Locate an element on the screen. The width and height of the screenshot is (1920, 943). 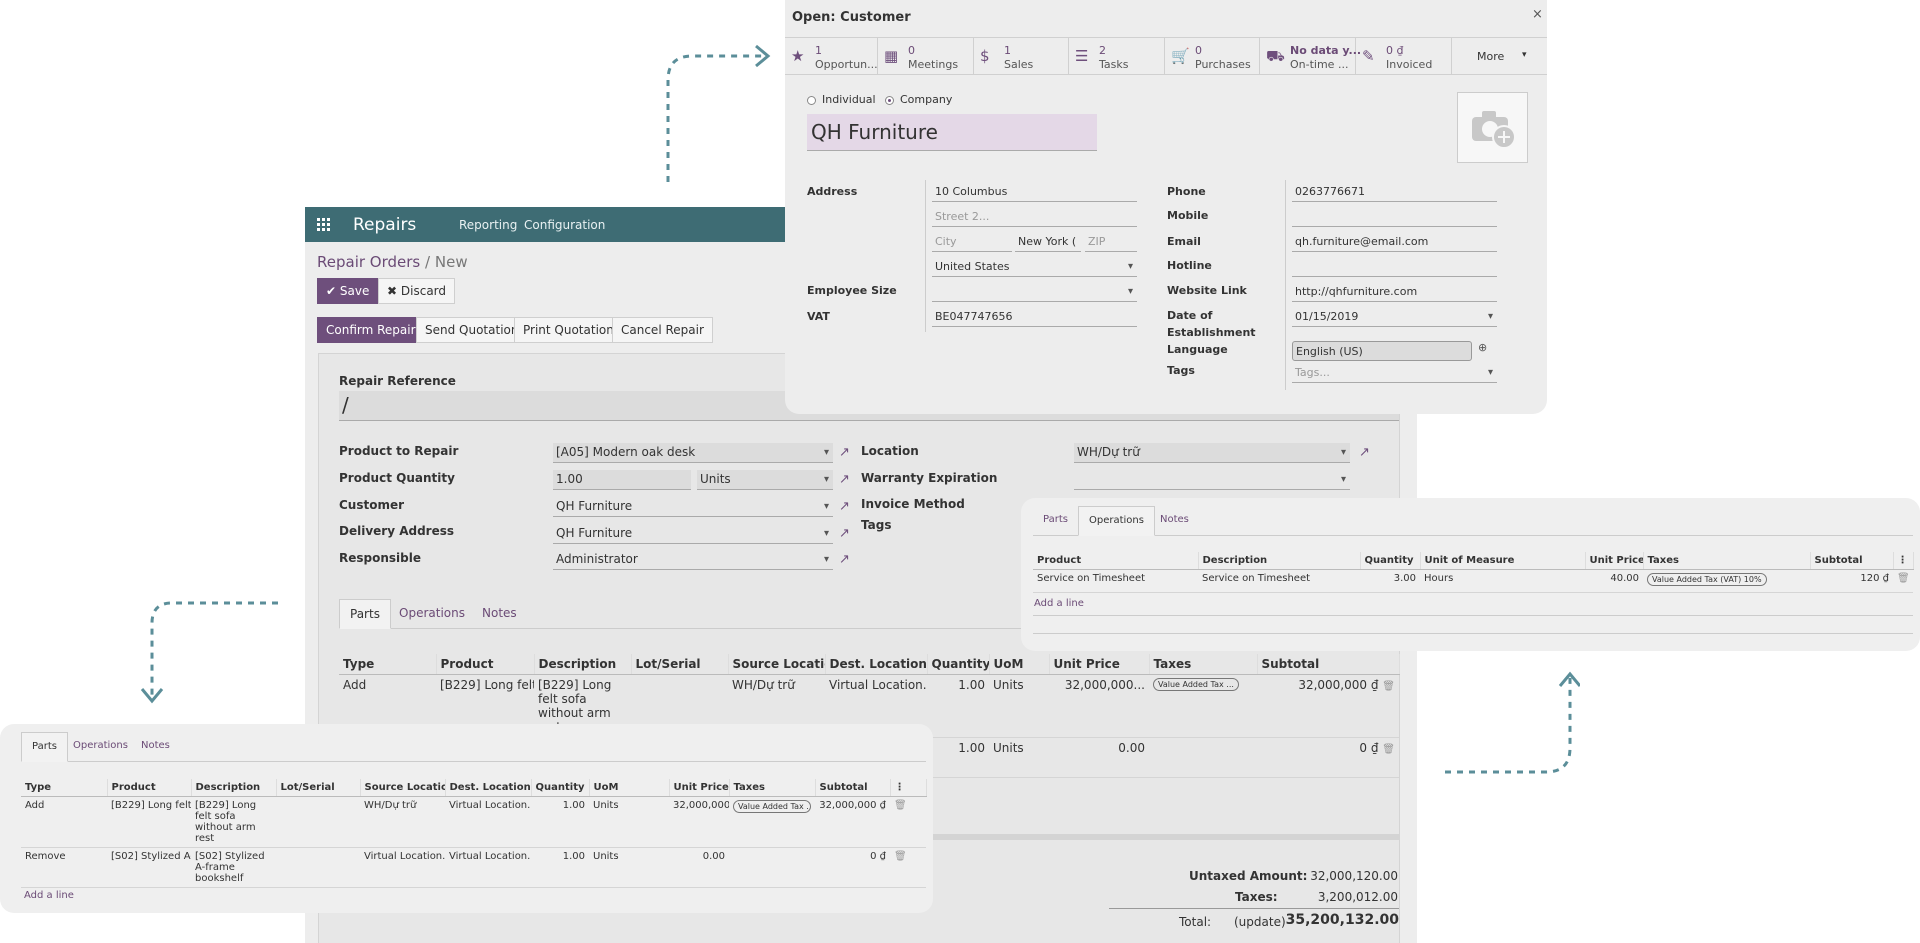
customer-name-input: QH Furniture is located at coordinates (952, 132).